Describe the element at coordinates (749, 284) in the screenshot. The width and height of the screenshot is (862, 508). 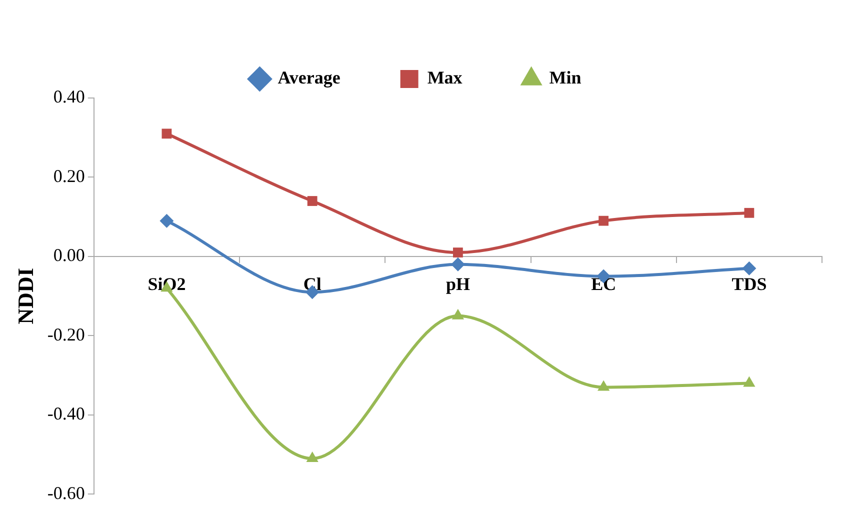
I see `x-tick-label: TDS` at that location.